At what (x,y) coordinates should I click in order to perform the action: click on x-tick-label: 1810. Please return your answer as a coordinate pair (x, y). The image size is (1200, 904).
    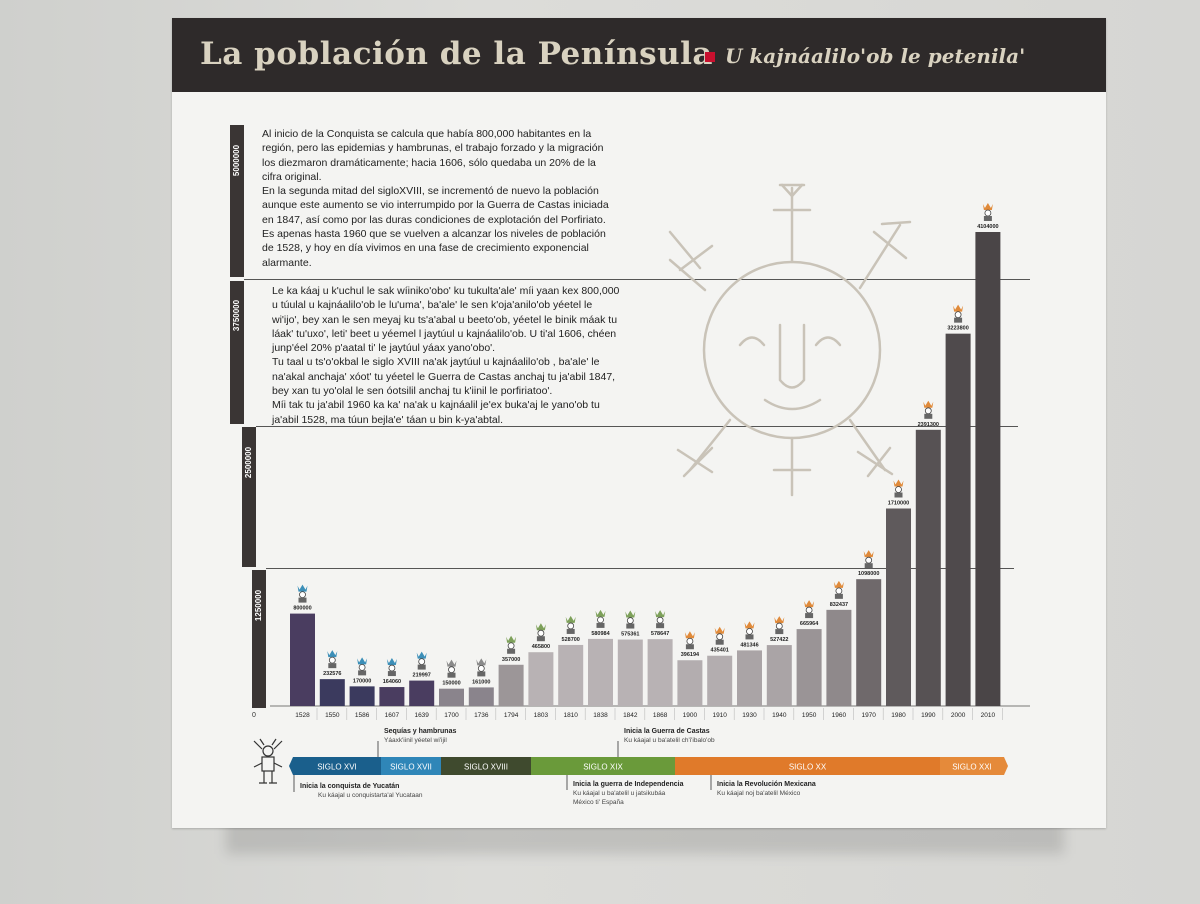
    Looking at the image, I should click on (570, 715).